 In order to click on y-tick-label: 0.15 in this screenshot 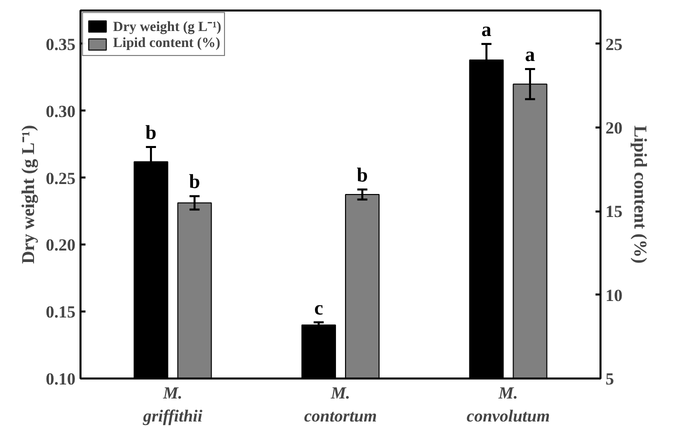, I will do `click(61, 312)`.